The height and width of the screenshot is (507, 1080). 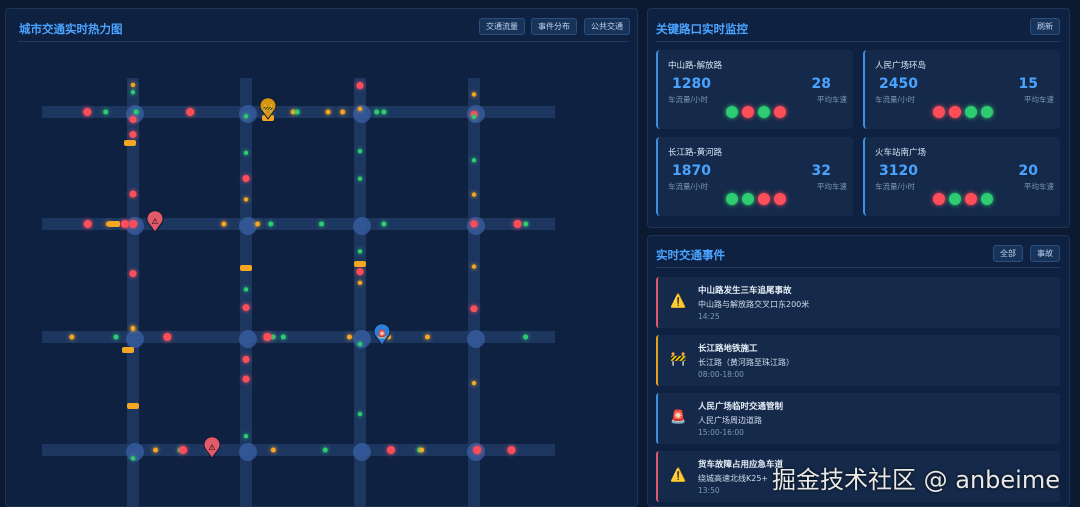 What do you see at coordinates (754, 176) in the screenshot?
I see `intersection-card: 长江路-黄河路 1870 车流量/小时 32 平均车速` at bounding box center [754, 176].